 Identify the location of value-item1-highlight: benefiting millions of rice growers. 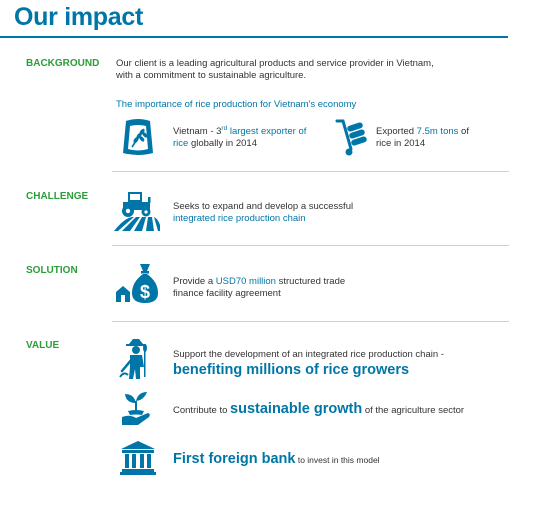
(291, 370).